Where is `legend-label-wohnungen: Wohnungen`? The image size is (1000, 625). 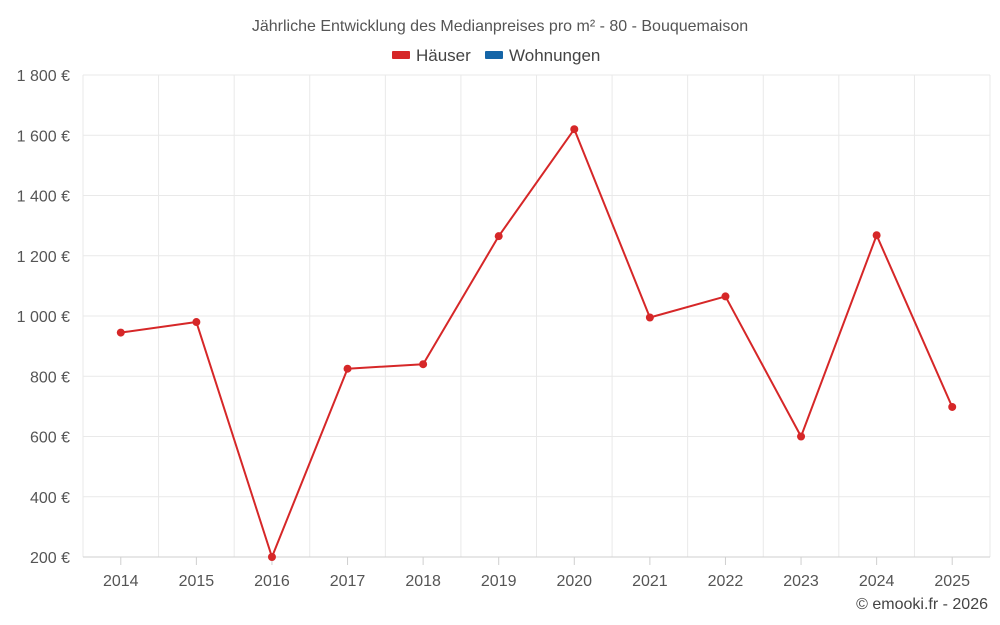 legend-label-wohnungen: Wohnungen is located at coordinates (554, 55).